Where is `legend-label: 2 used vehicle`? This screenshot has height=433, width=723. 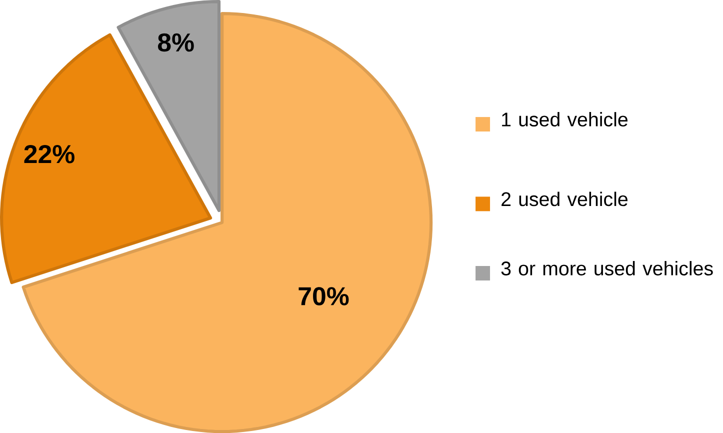
legend-label: 2 used vehicle is located at coordinates (565, 199).